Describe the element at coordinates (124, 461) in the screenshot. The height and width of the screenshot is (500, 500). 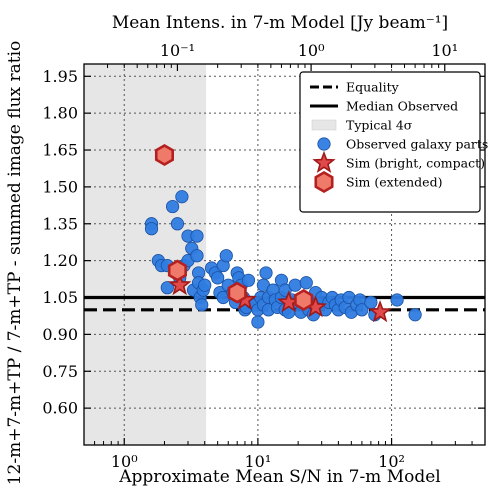
I see `x-tick-label: 10⁰` at that location.